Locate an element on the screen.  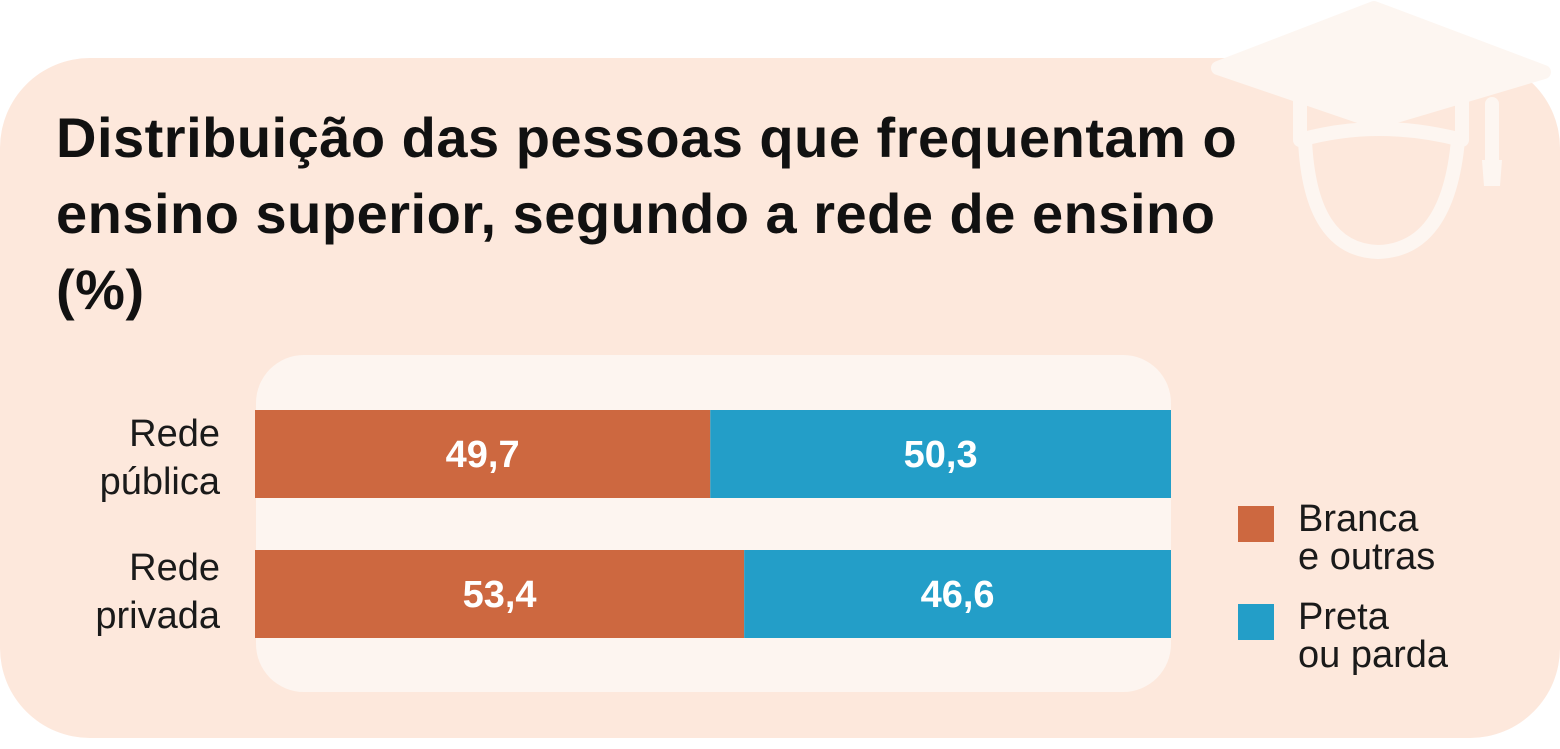
data-label: 46,6 is located at coordinates (958, 595).